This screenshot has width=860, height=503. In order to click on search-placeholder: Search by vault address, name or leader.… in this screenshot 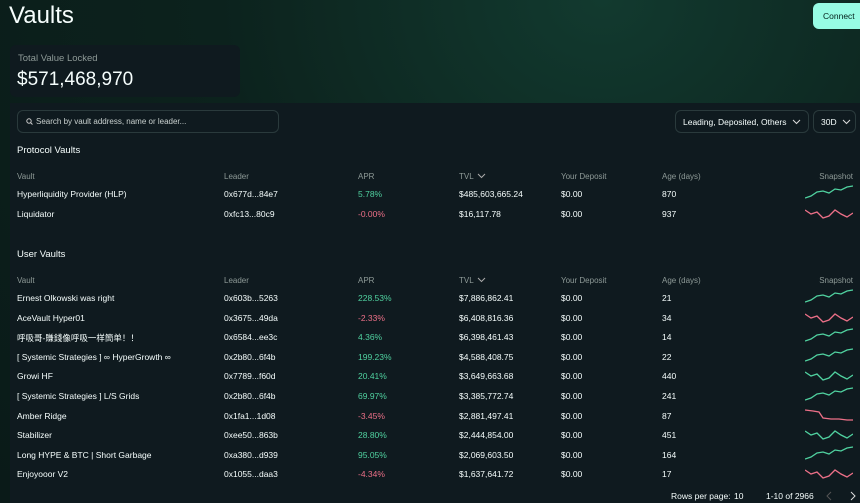, I will do `click(111, 121)`.